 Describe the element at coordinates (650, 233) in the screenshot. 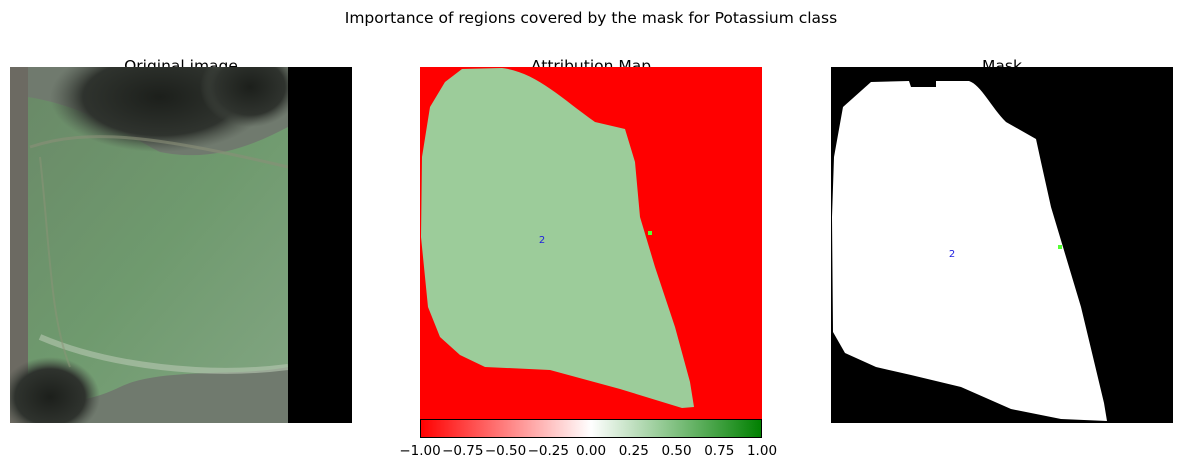

I see `segment-marker` at that location.